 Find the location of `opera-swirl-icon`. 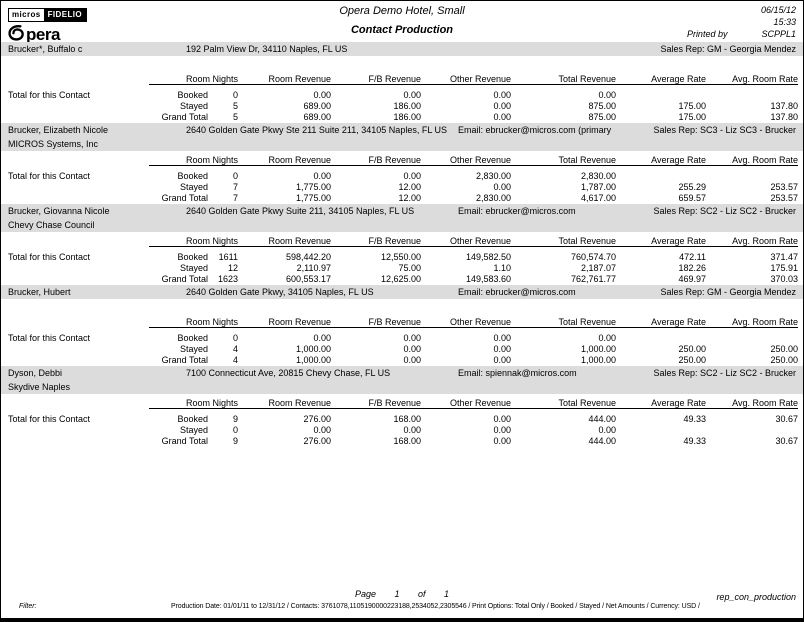

opera-swirl-icon is located at coordinates (16, 35).